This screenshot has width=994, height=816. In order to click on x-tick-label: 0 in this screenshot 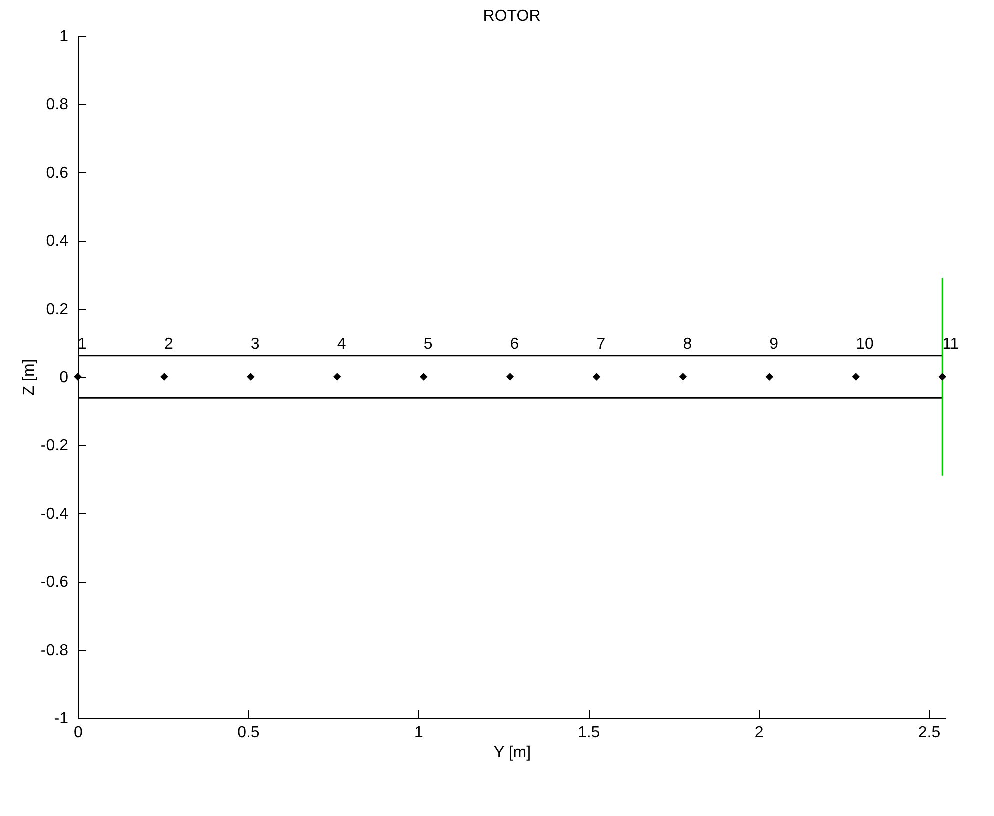, I will do `click(79, 733)`.